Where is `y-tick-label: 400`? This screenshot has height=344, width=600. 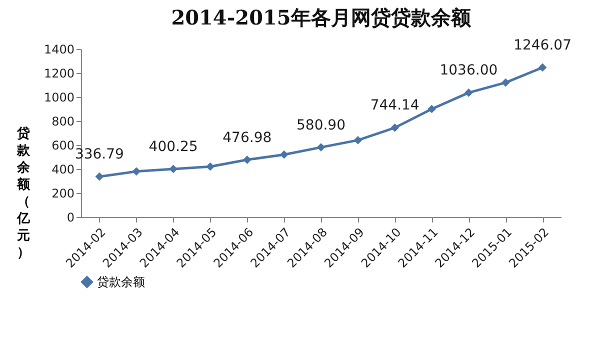
y-tick-label: 400 is located at coordinates (63, 169).